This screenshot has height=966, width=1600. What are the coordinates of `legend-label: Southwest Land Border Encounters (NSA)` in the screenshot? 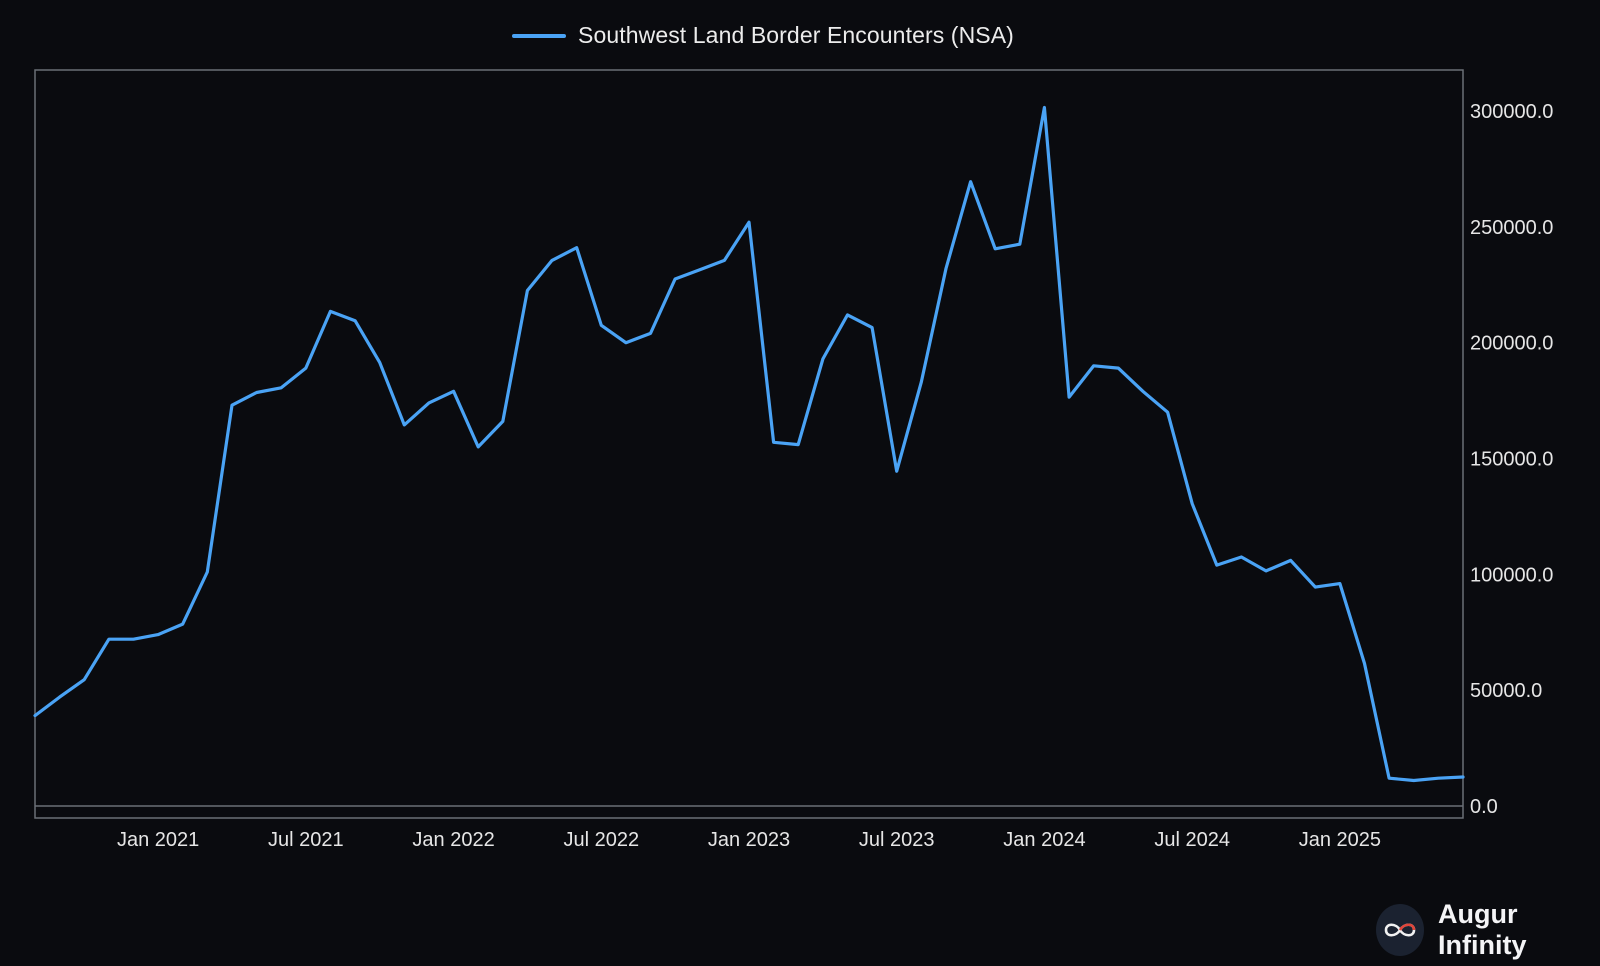 It's located at (796, 35).